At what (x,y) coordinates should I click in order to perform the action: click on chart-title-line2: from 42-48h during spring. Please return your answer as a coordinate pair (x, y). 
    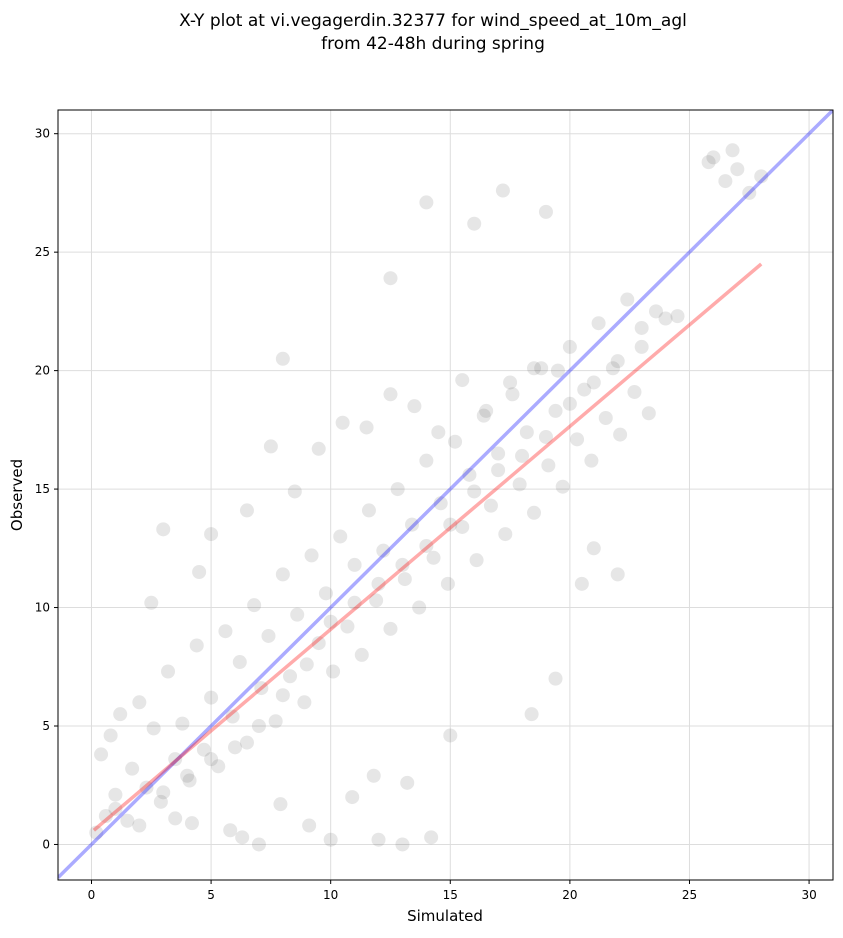
    Looking at the image, I should click on (433, 44).